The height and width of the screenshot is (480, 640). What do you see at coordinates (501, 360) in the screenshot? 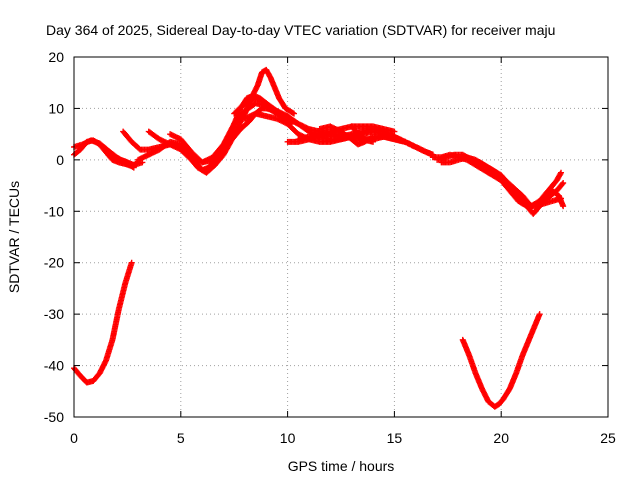
I see `series-track-t` at bounding box center [501, 360].